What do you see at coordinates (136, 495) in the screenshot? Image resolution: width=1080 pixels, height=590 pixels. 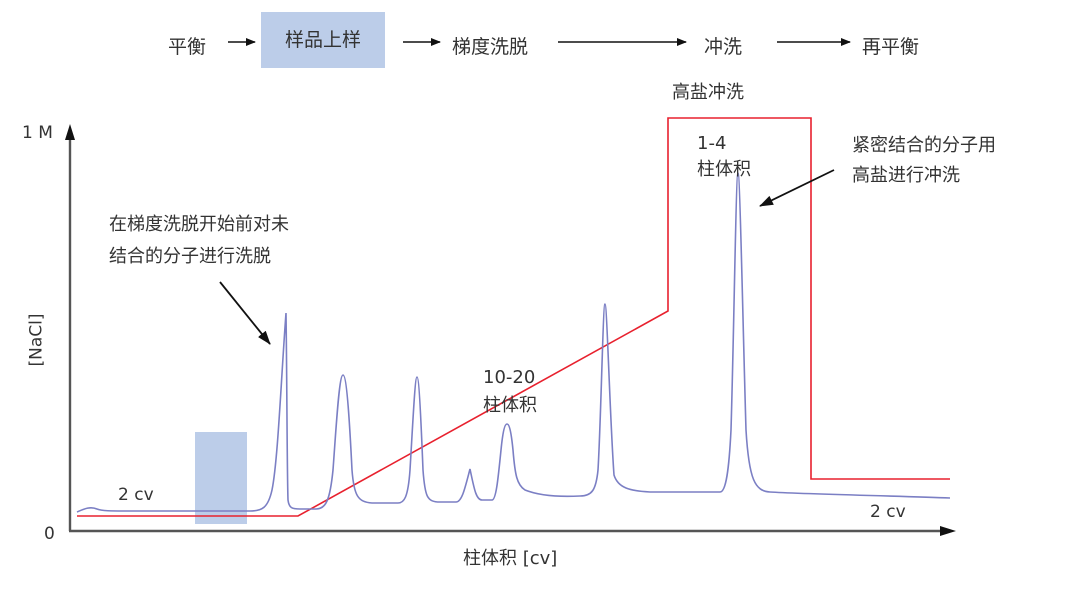 I see `equilibration-cv-label: 2 cv` at bounding box center [136, 495].